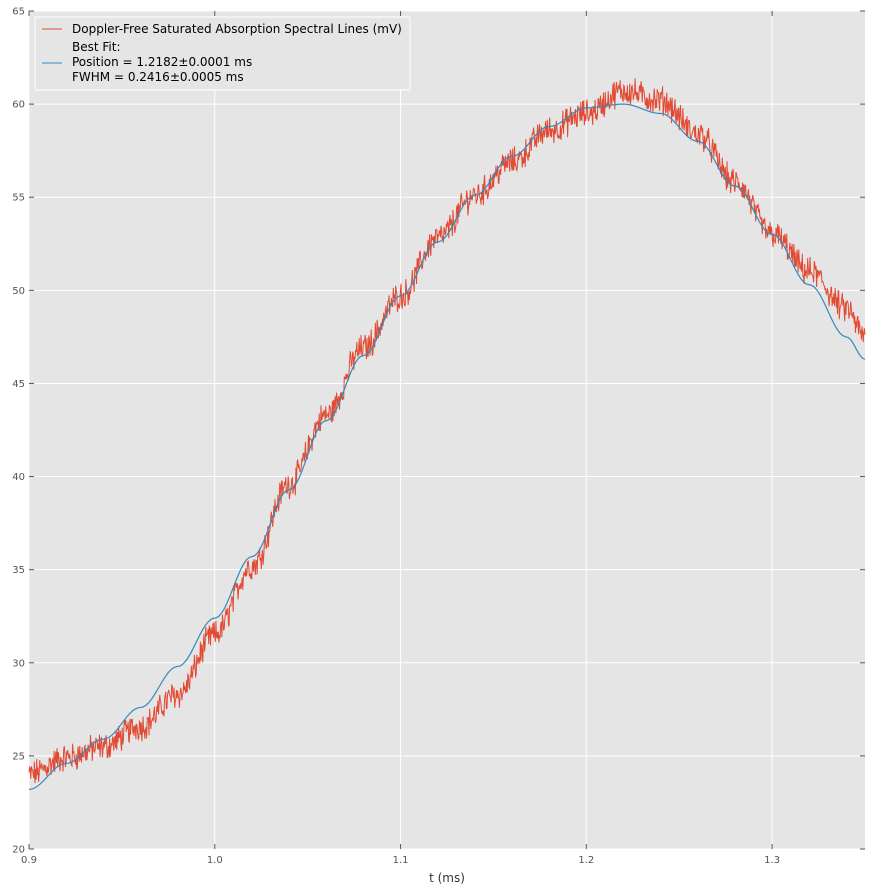 The height and width of the screenshot is (892, 872). I want to click on y-tick-label: 40, so click(18, 477).